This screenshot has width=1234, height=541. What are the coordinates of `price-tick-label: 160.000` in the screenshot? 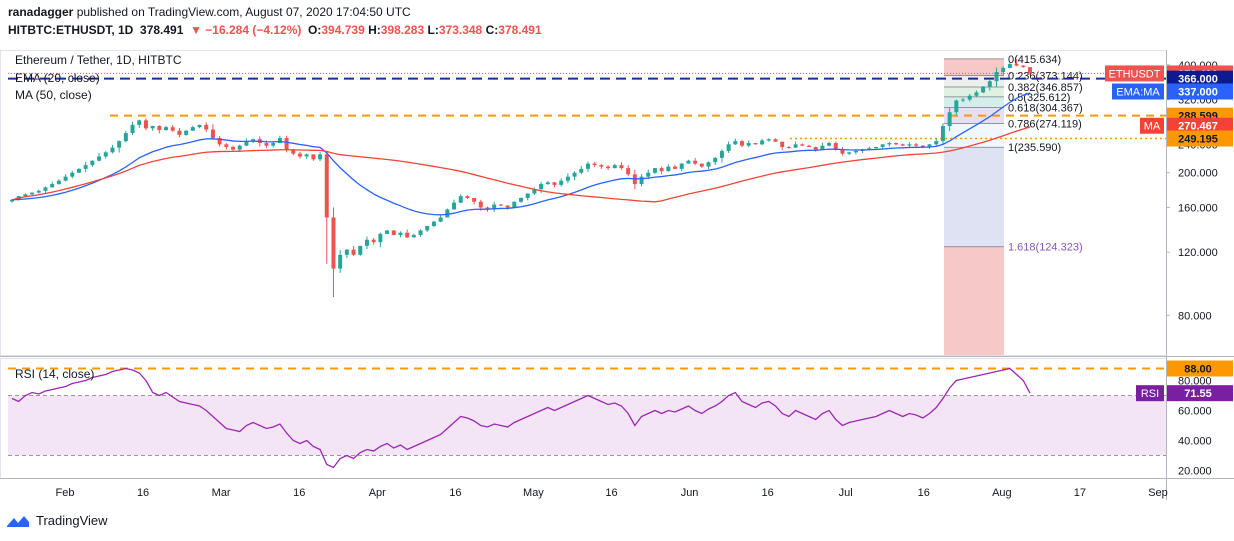 It's located at (1198, 208).